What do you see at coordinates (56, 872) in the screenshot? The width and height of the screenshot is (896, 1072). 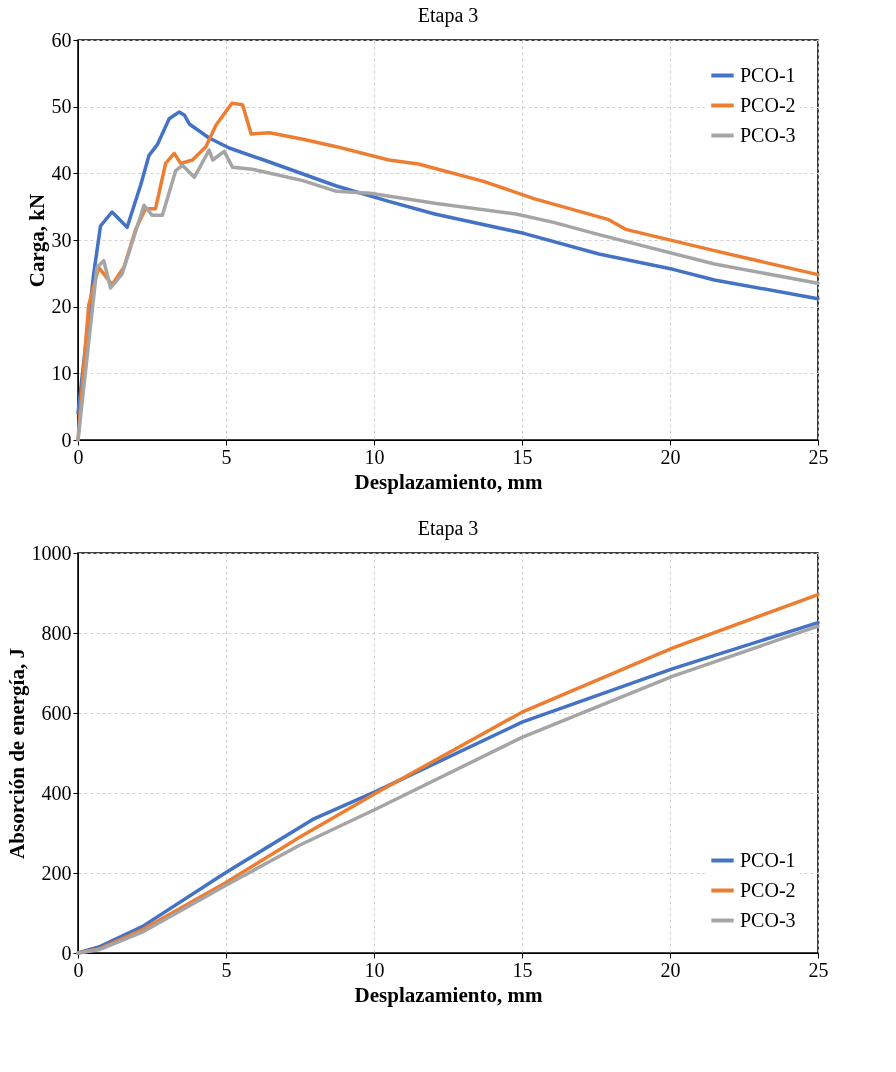 I see `y-tick-label: 200` at bounding box center [56, 872].